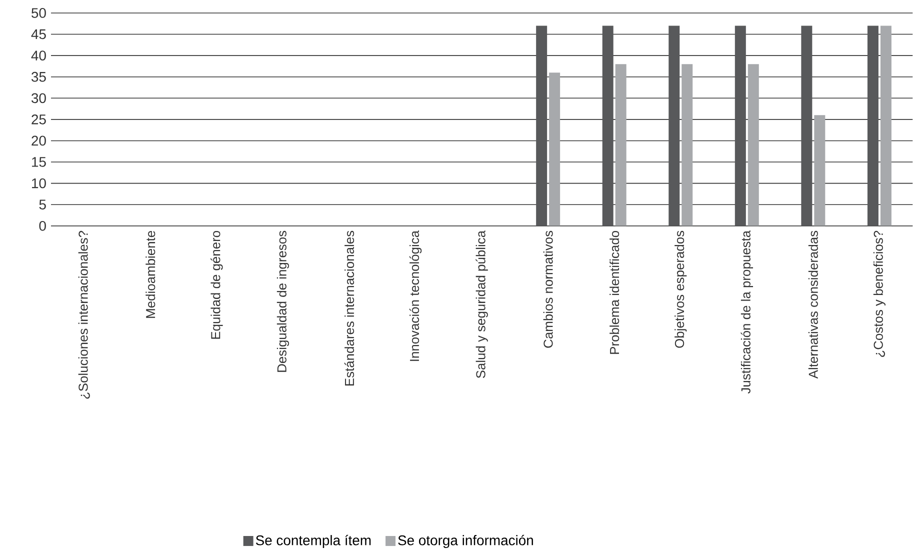  I want to click on x-tick-label: ¿Soluciones internacionales?, so click(84, 315).